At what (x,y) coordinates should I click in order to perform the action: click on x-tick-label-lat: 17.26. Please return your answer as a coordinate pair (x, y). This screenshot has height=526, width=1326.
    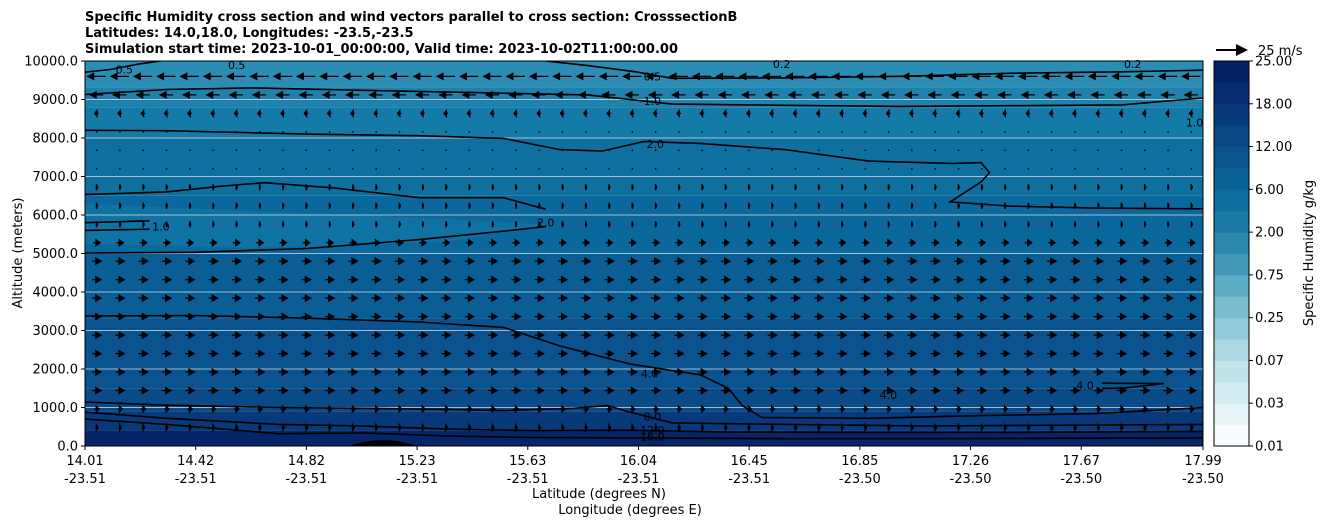
    Looking at the image, I should click on (970, 461).